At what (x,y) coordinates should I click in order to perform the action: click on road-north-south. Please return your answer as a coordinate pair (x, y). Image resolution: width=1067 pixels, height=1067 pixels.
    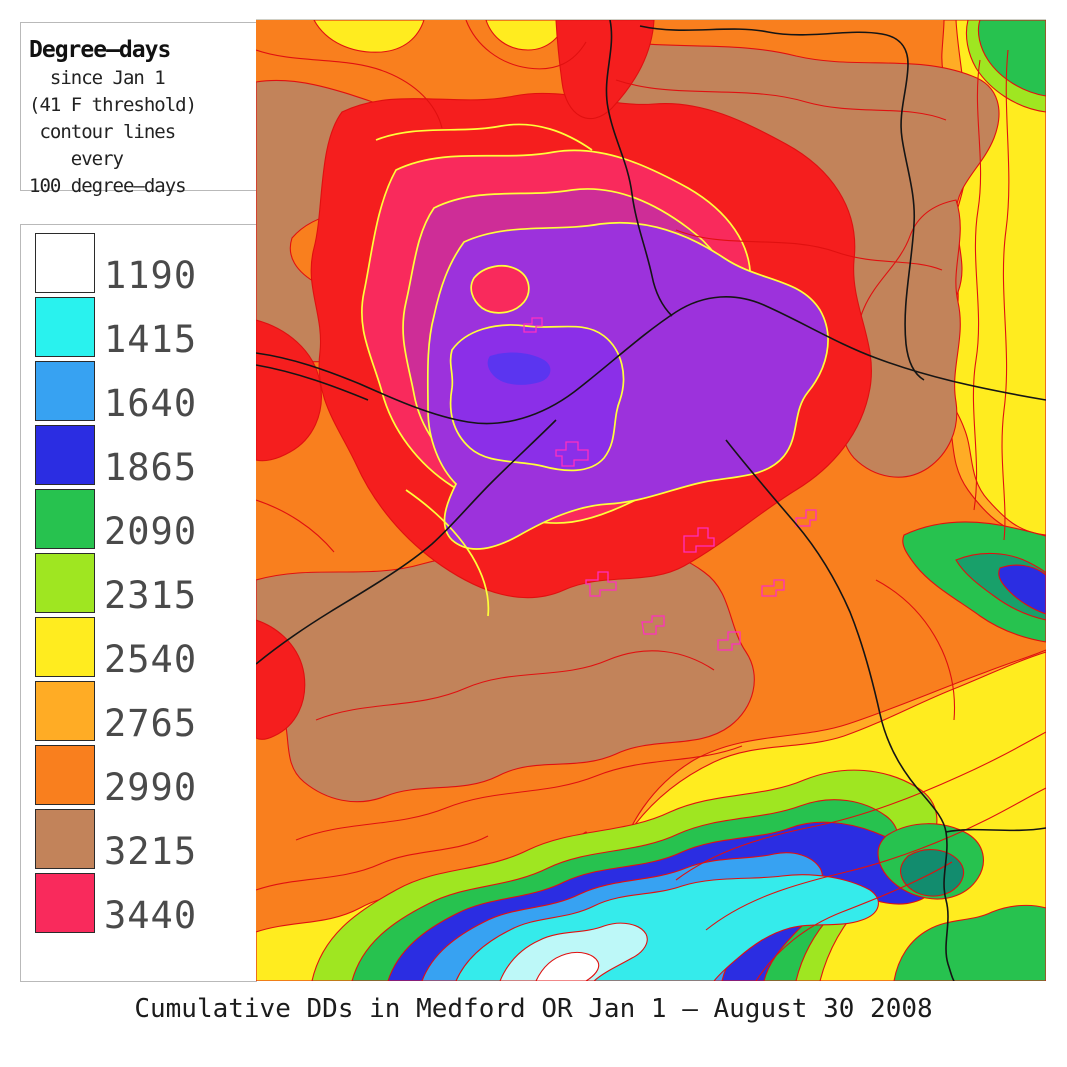
    Looking at the image, I should click on (639, 168).